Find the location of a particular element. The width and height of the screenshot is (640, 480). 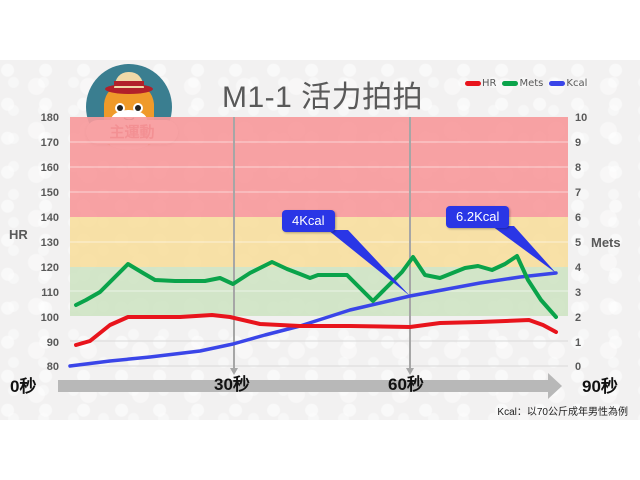

callout-tail-62kcal is located at coordinates (524, 249).